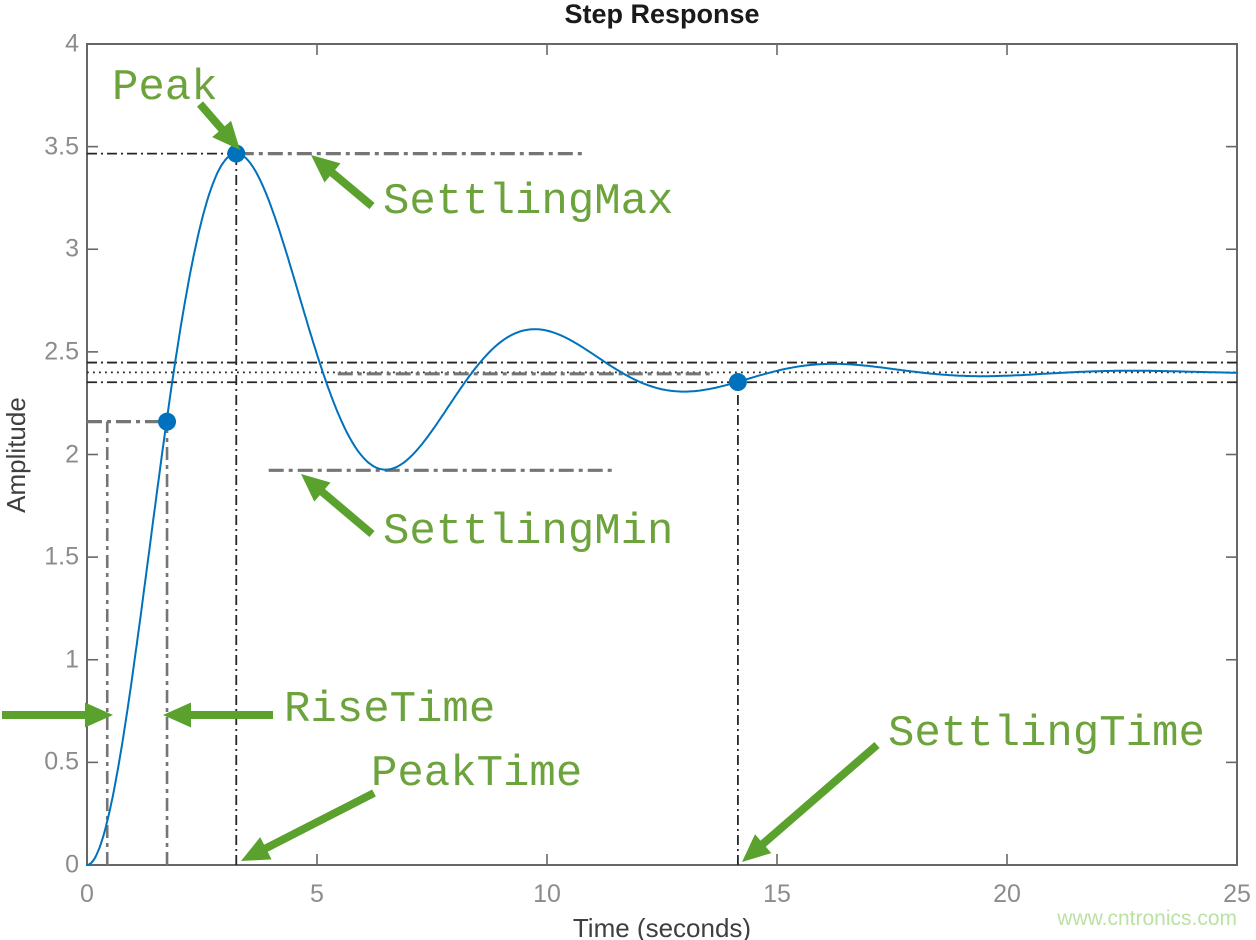  Describe the element at coordinates (87, 894) in the screenshot. I see `x-tick-label: 0` at that location.